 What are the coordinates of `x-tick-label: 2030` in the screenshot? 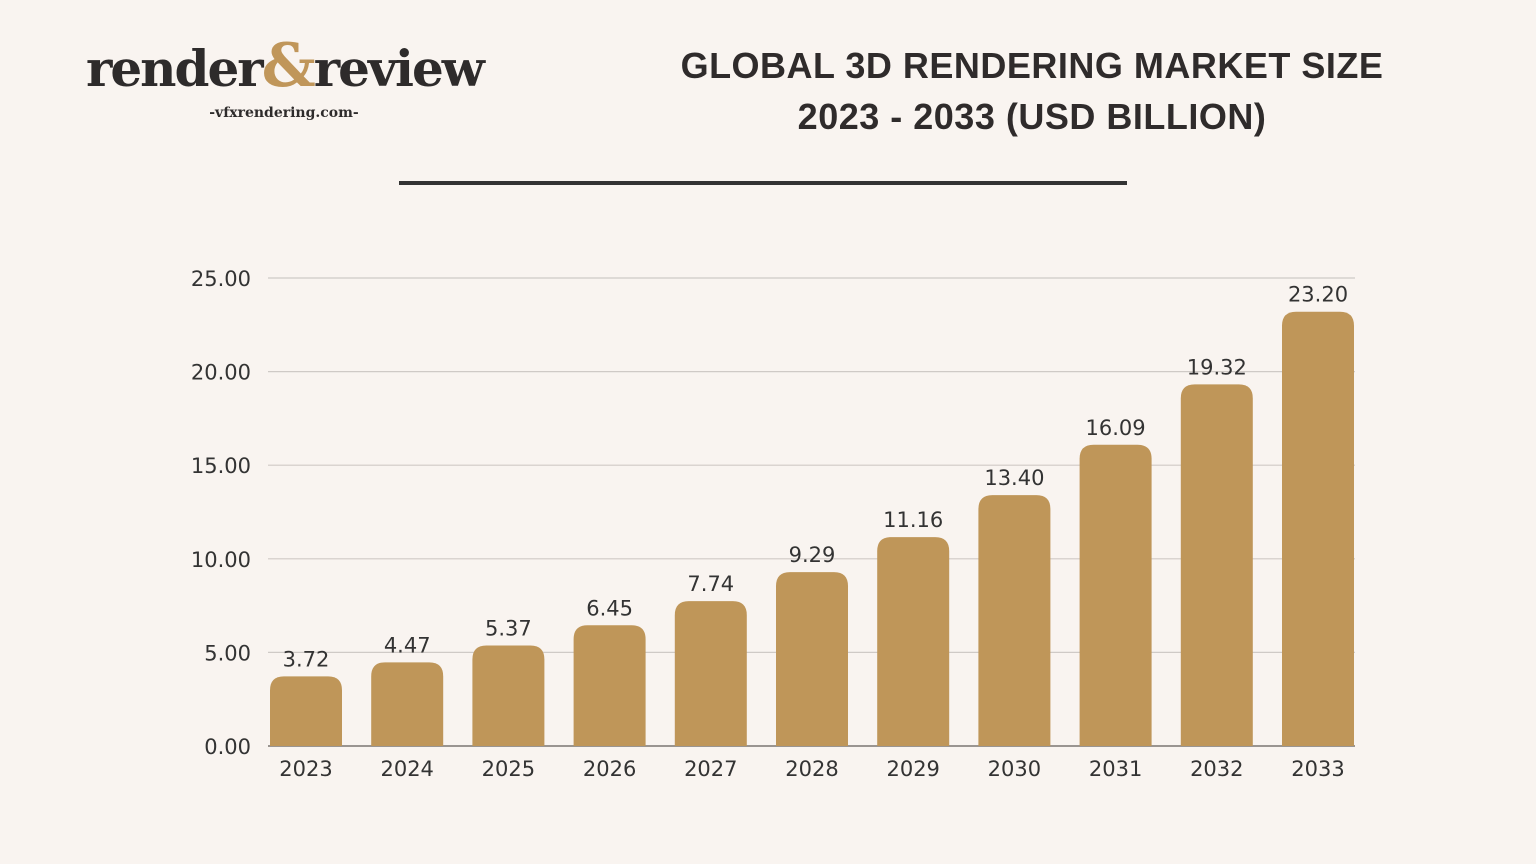 It's located at (1014, 769).